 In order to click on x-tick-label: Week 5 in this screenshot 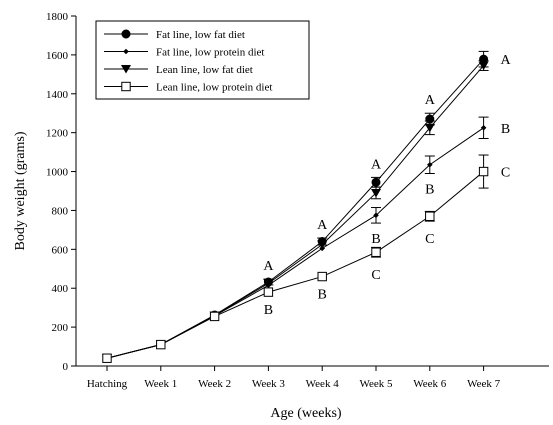, I will do `click(376, 384)`.